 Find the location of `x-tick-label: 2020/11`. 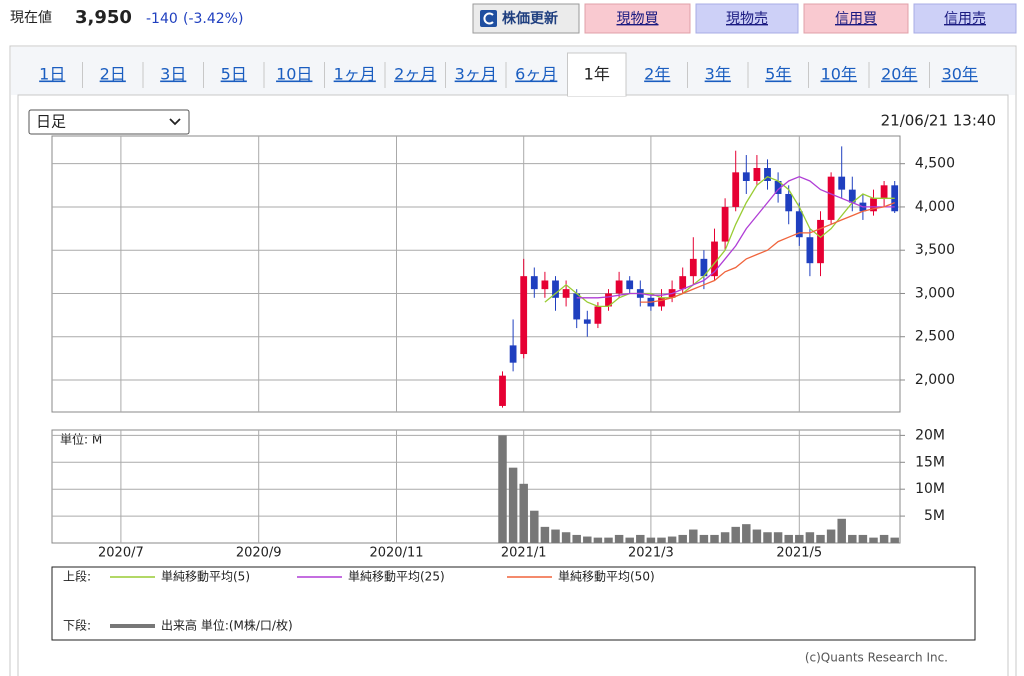

x-tick-label: 2020/11 is located at coordinates (396, 553).